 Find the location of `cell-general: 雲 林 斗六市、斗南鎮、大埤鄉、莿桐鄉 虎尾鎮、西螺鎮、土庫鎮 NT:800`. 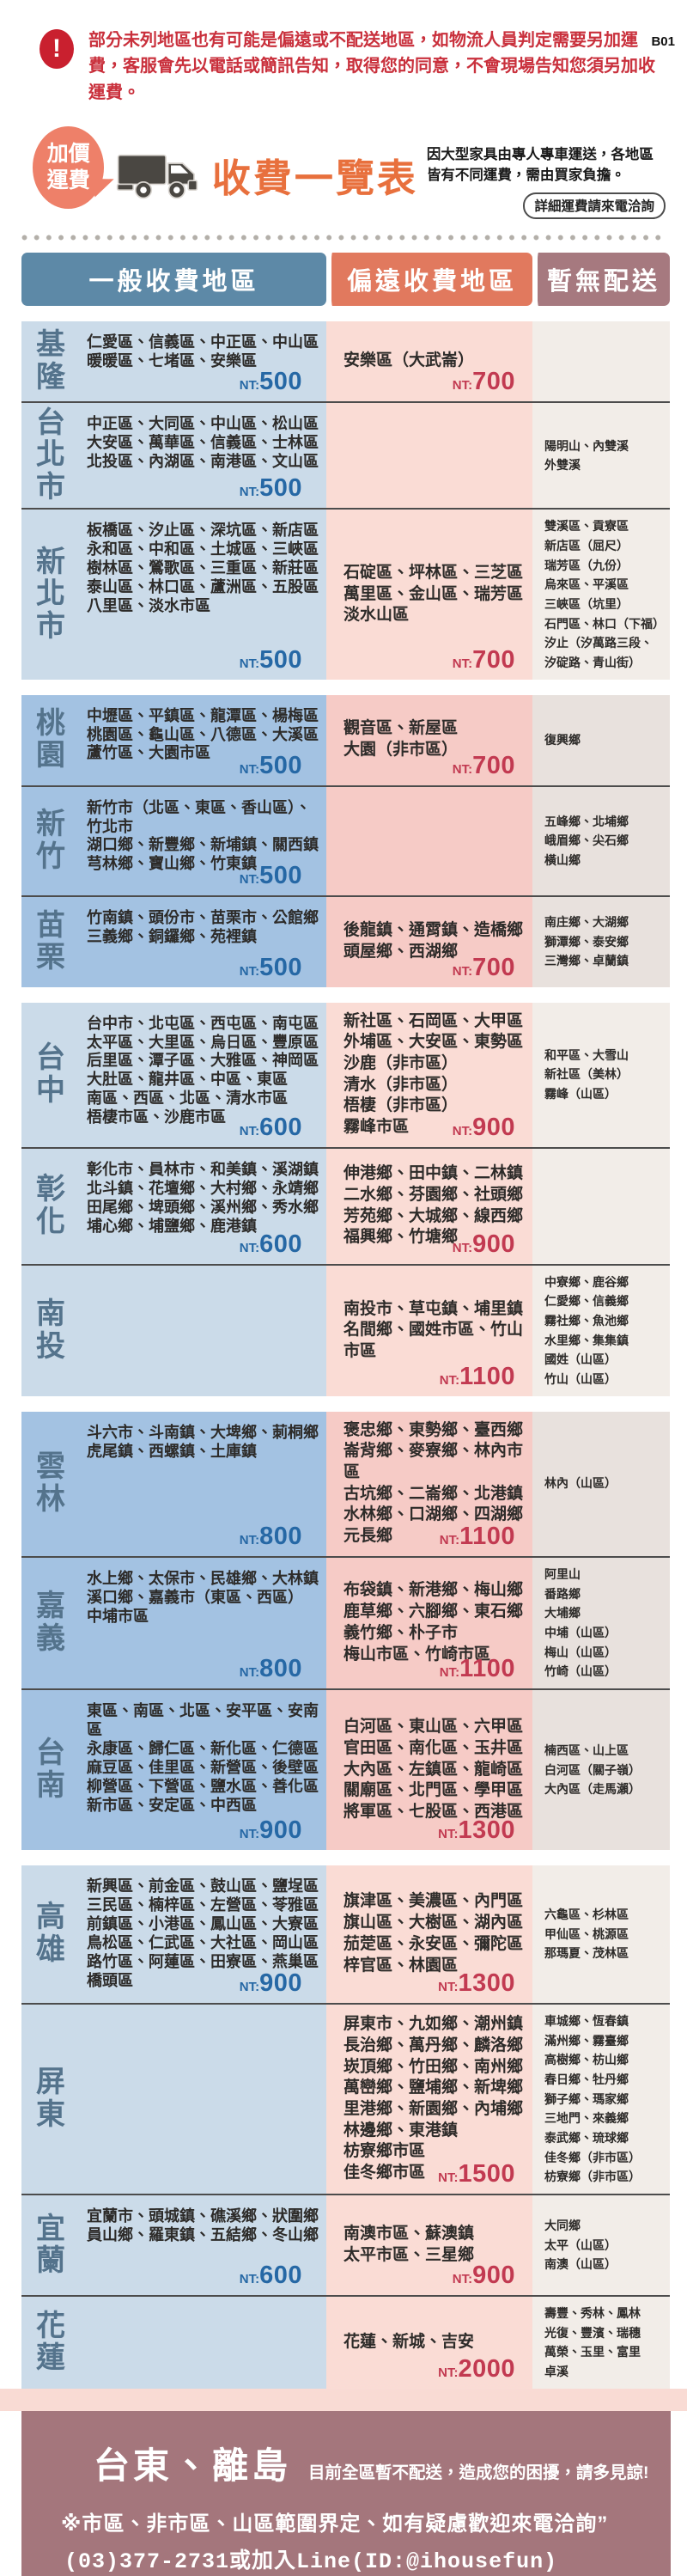

cell-general: 雲 林 斗六市、斗南鎮、大埤鄉、莿桐鄉 虎尾鎮、西螺鎮、土庫鎮 NT:800 is located at coordinates (173, 1483).